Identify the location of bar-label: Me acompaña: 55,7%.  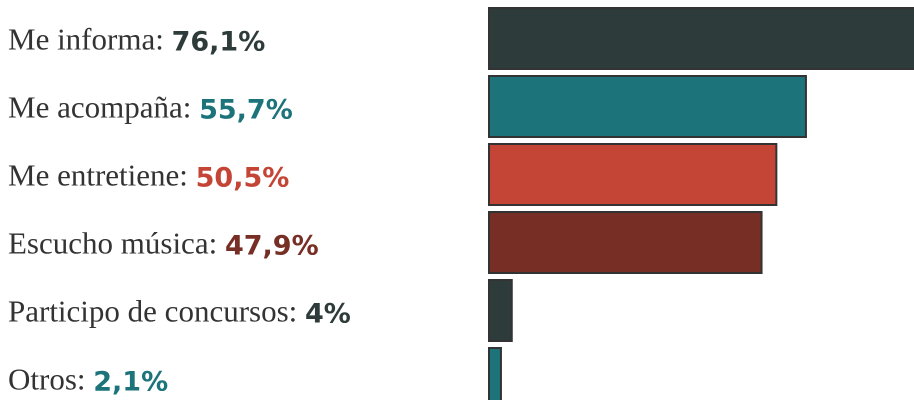
(150, 107).